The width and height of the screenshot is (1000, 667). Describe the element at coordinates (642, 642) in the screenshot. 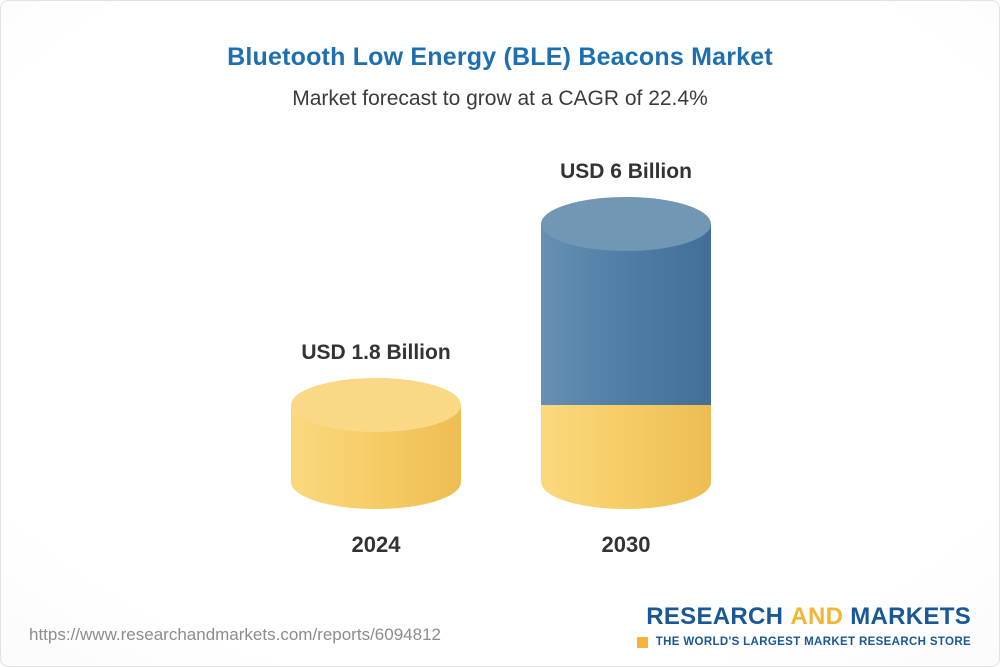

I see `logo-square-icon` at that location.